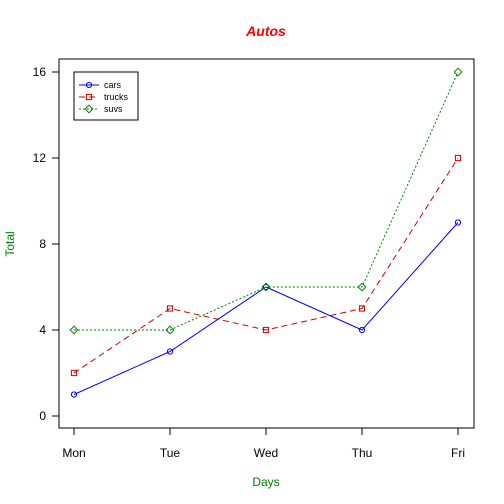 The height and width of the screenshot is (504, 504). I want to click on x-tick-label: Fri, so click(458, 453).